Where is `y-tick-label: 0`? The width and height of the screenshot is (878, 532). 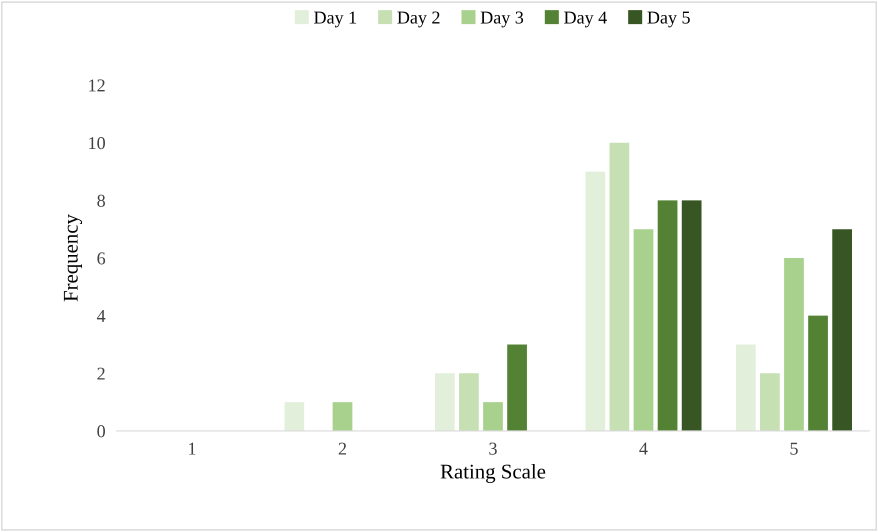 y-tick-label: 0 is located at coordinates (101, 431).